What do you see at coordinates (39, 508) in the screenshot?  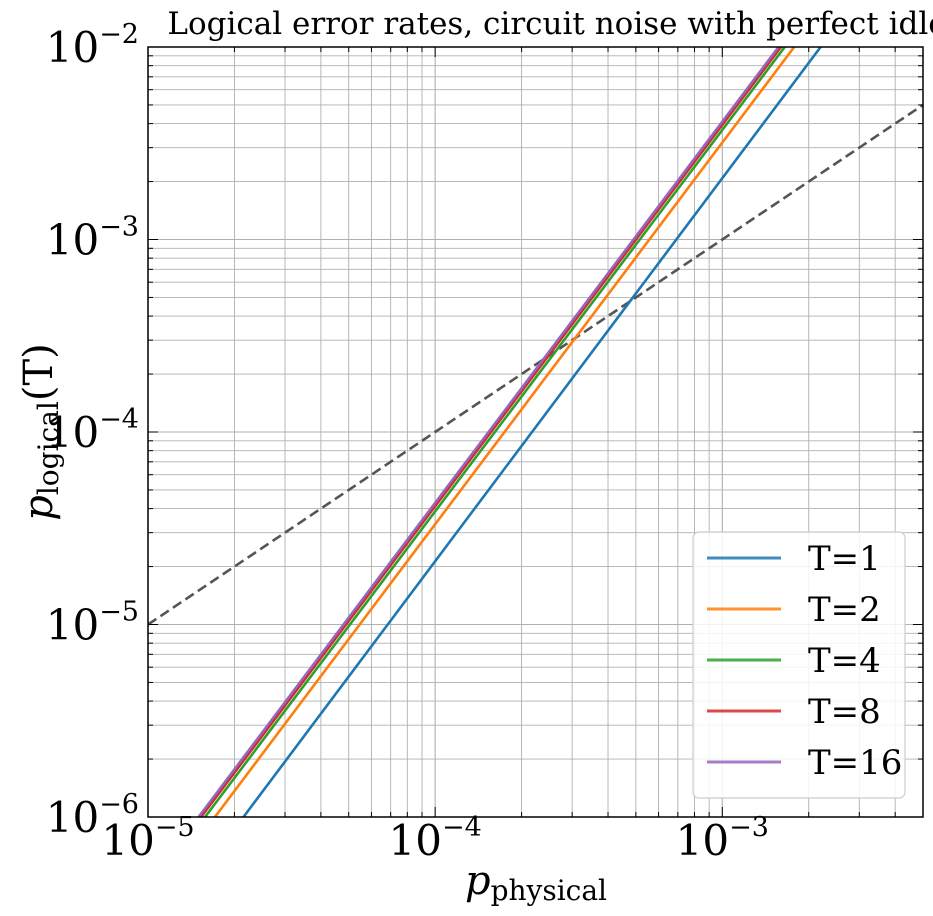 I see `y-axis-label-symbol: p` at bounding box center [39, 508].